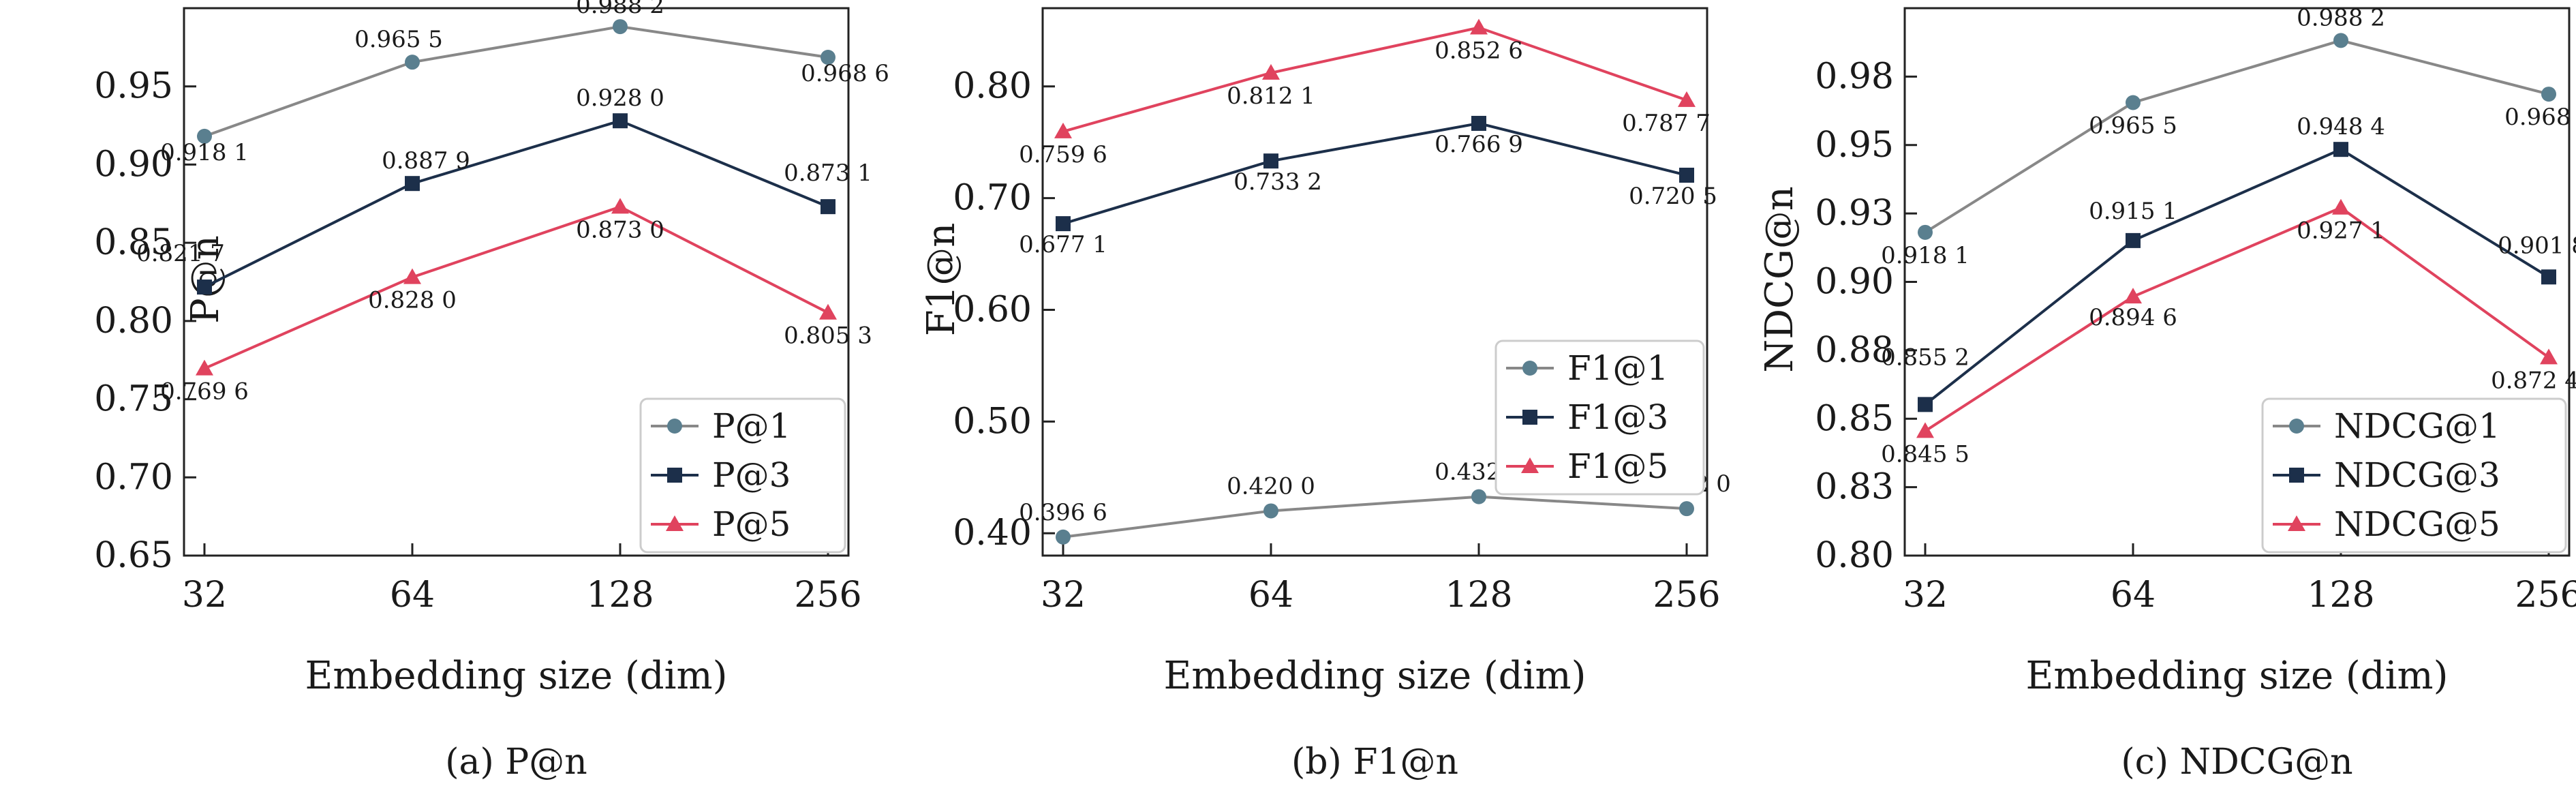  Describe the element at coordinates (1271, 486) in the screenshot. I see `data-label: 0.420 0` at that location.